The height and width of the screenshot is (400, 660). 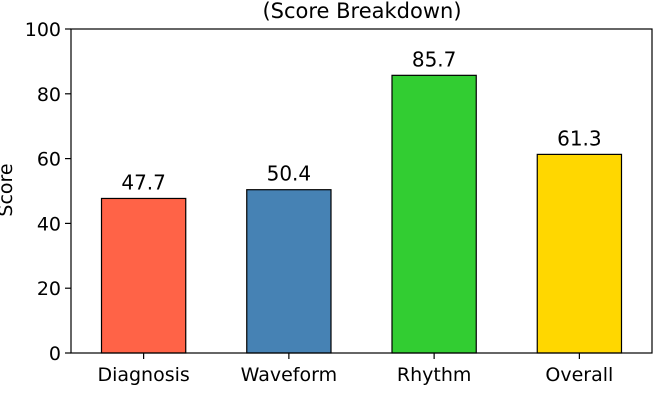 I want to click on y-tick-label-0: 0, so click(x=55, y=354).